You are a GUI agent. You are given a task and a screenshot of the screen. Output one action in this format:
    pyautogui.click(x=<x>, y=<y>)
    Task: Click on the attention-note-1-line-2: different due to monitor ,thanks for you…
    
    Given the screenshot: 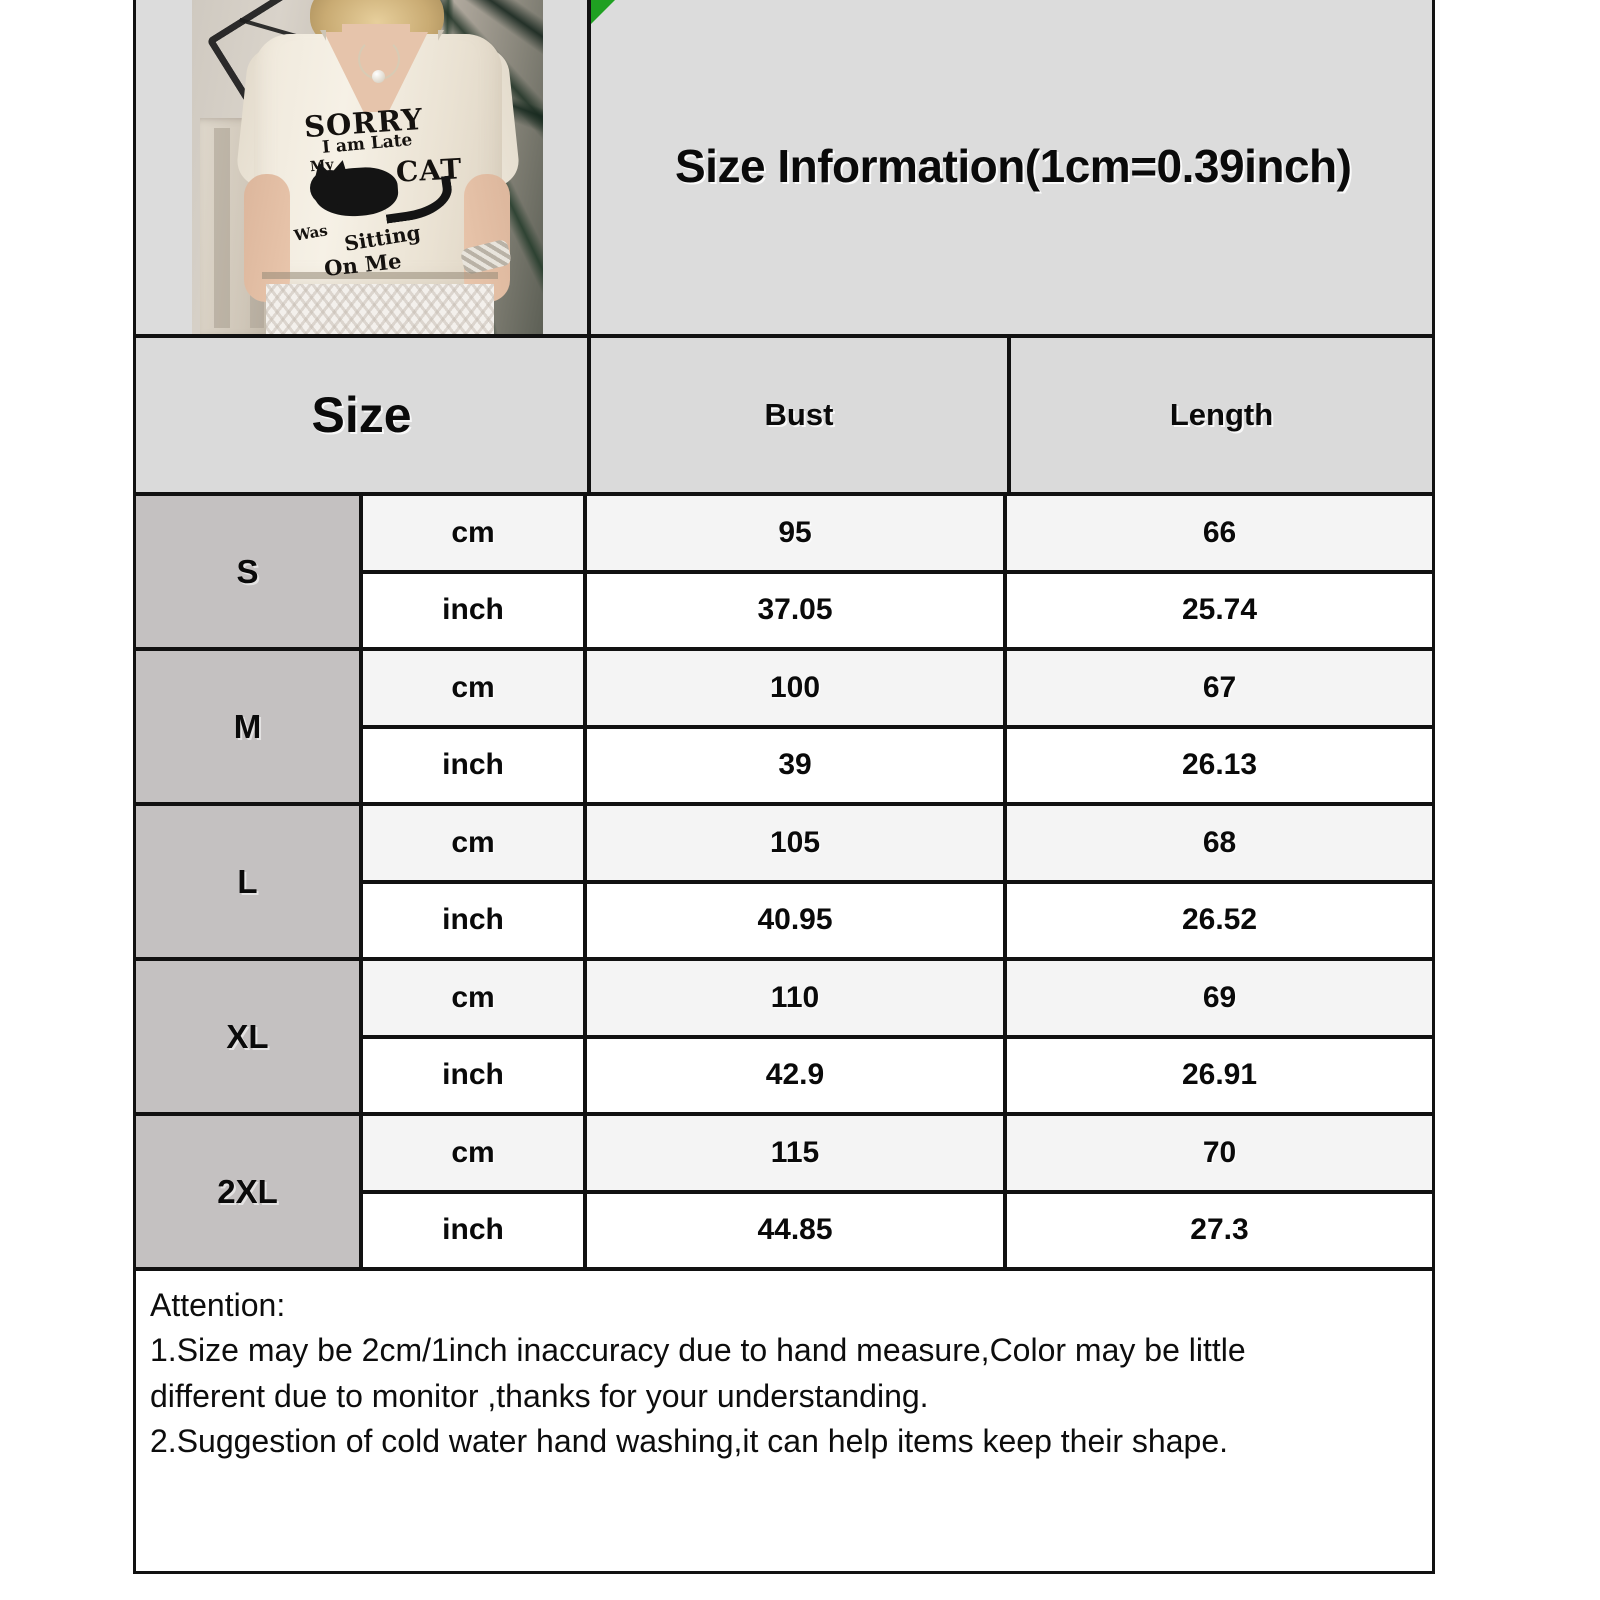 What is the action you would take?
    pyautogui.click(x=539, y=1395)
    